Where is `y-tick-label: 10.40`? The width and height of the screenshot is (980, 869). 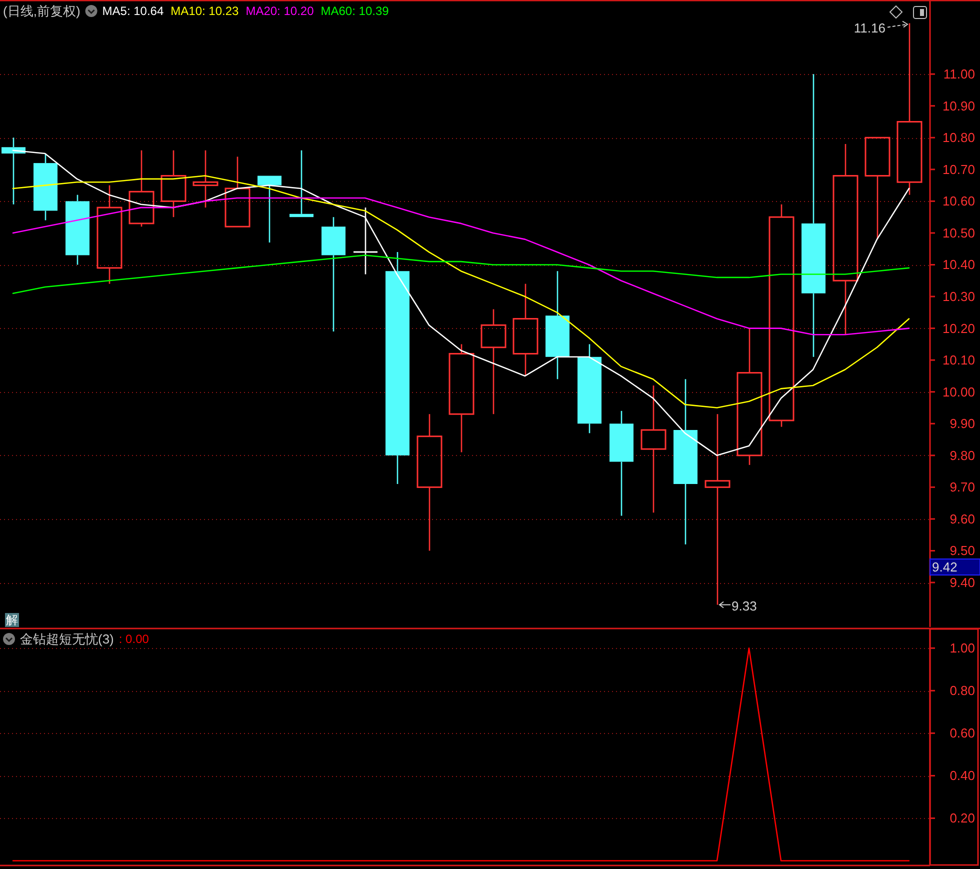 y-tick-label: 10.40 is located at coordinates (958, 264).